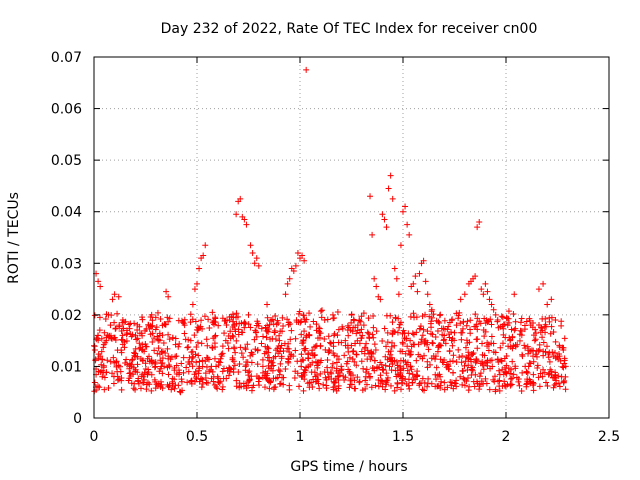 The height and width of the screenshot is (480, 640). I want to click on y-tick-label: 0.07, so click(66, 58).